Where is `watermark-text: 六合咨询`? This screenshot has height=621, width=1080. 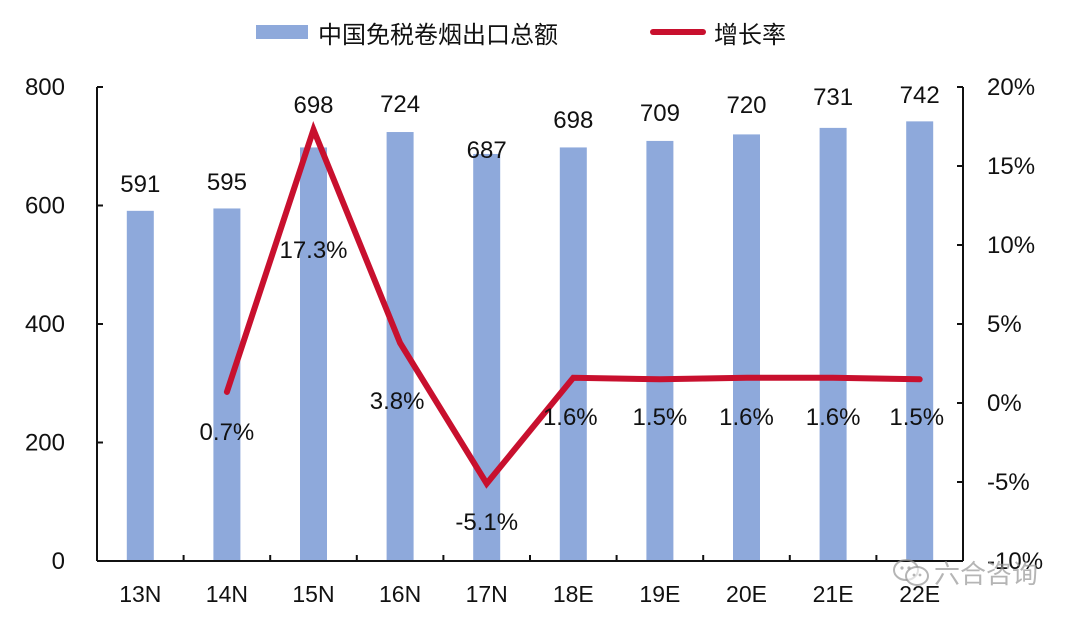 watermark-text: 六合咨询 is located at coordinates (986, 575).